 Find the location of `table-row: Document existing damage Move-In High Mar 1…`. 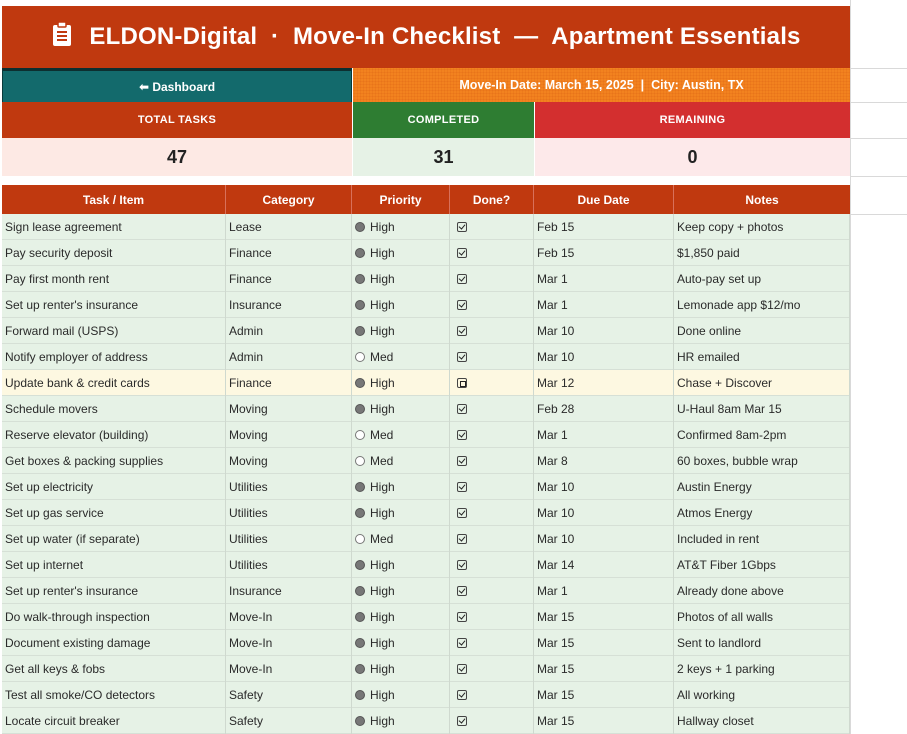

table-row: Document existing damage Move-In High Mar 1… is located at coordinates (426, 643).